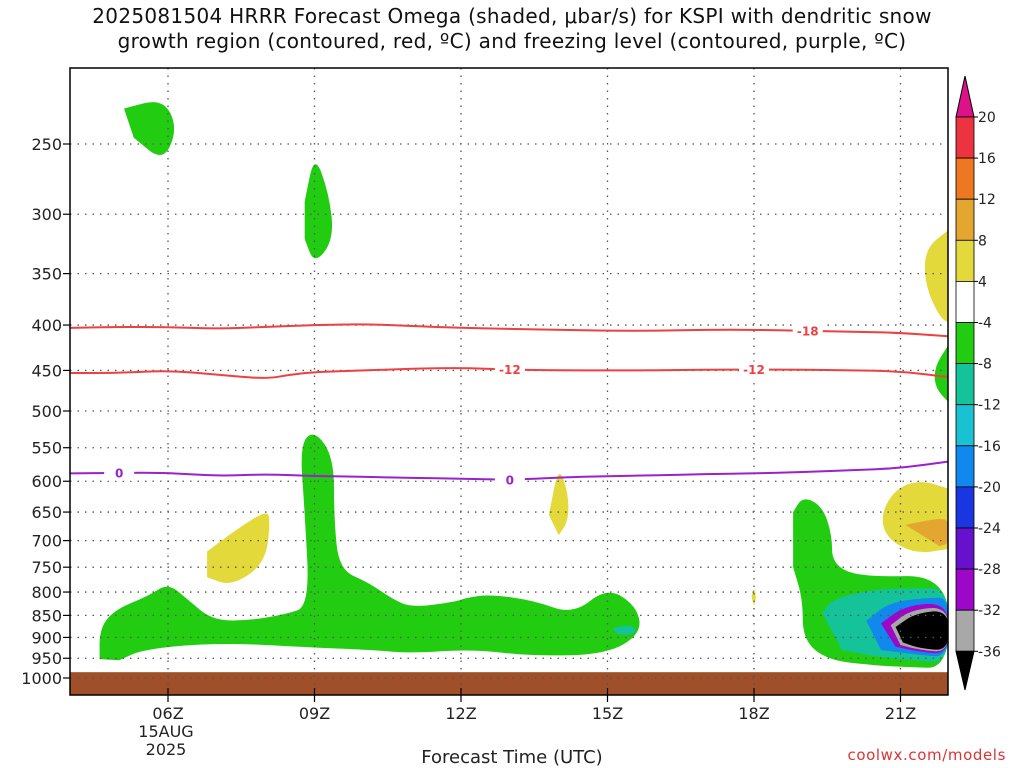  Describe the element at coordinates (509, 683) in the screenshot. I see `surface-terrain` at that location.